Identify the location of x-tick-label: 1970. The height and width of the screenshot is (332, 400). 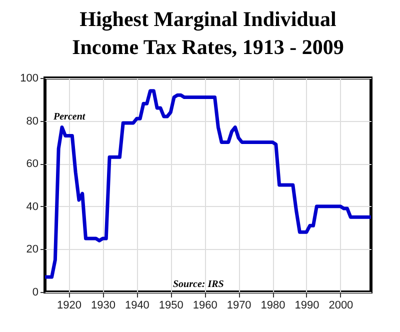
(239, 306).